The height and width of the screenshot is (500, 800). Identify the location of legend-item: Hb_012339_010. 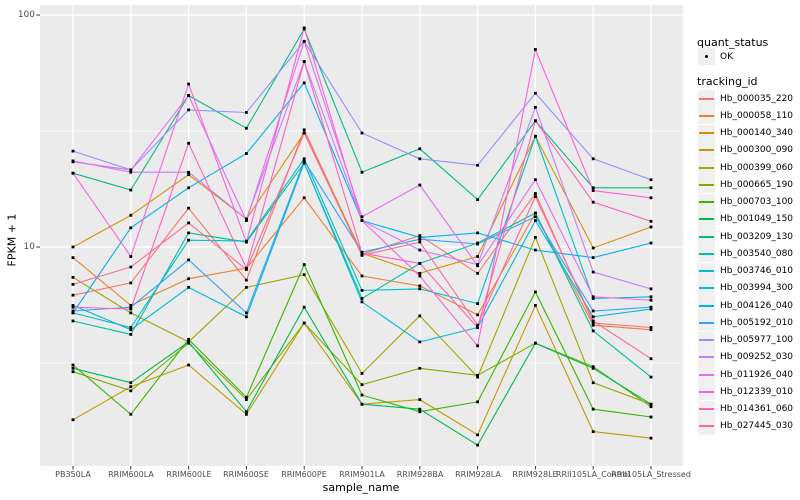
(746, 392).